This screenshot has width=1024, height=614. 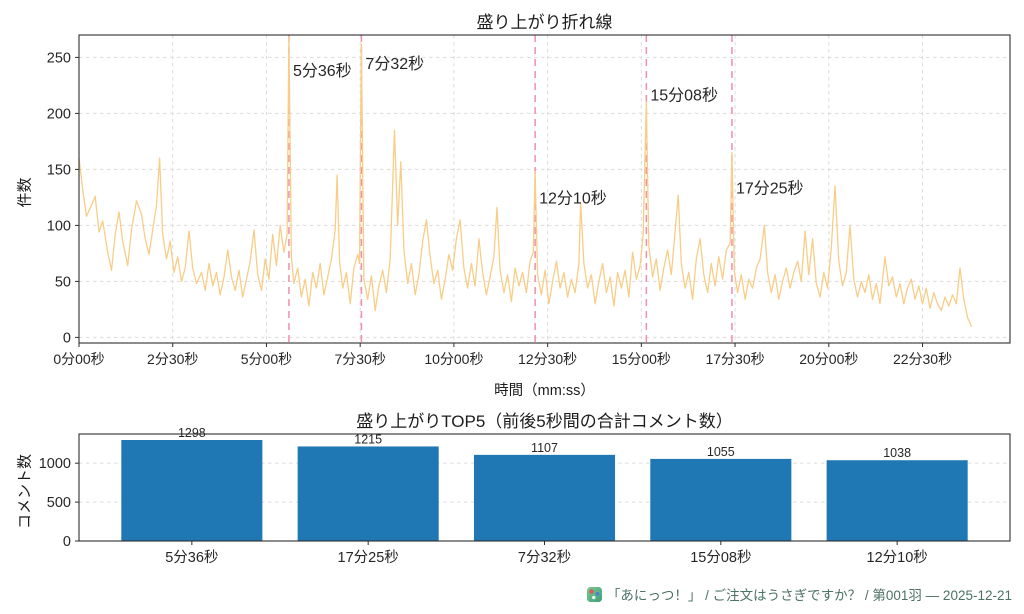 I want to click on x-tick-label: 20分00秒, so click(x=828, y=359).